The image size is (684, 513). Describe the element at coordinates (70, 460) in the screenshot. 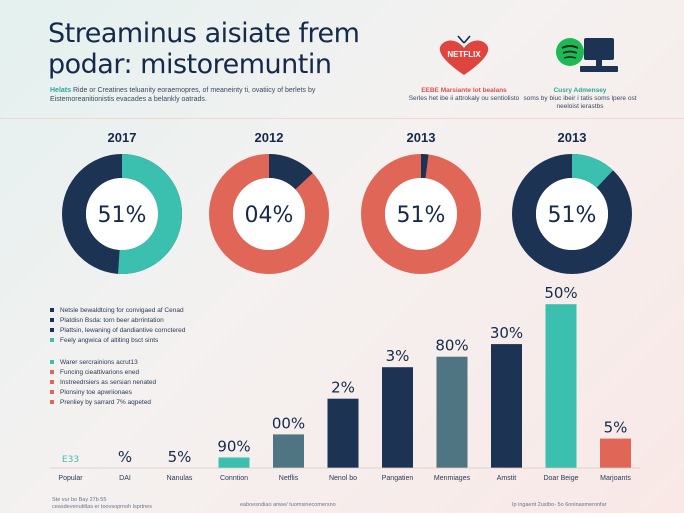

I see `bar-value-label: E33` at that location.